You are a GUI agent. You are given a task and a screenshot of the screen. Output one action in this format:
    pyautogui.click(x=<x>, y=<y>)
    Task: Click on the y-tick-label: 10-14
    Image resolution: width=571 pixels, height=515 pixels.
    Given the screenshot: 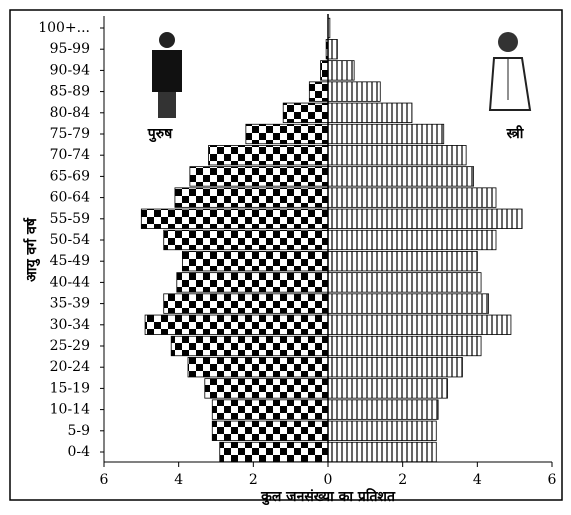 What is the action you would take?
    pyautogui.click(x=70, y=410)
    